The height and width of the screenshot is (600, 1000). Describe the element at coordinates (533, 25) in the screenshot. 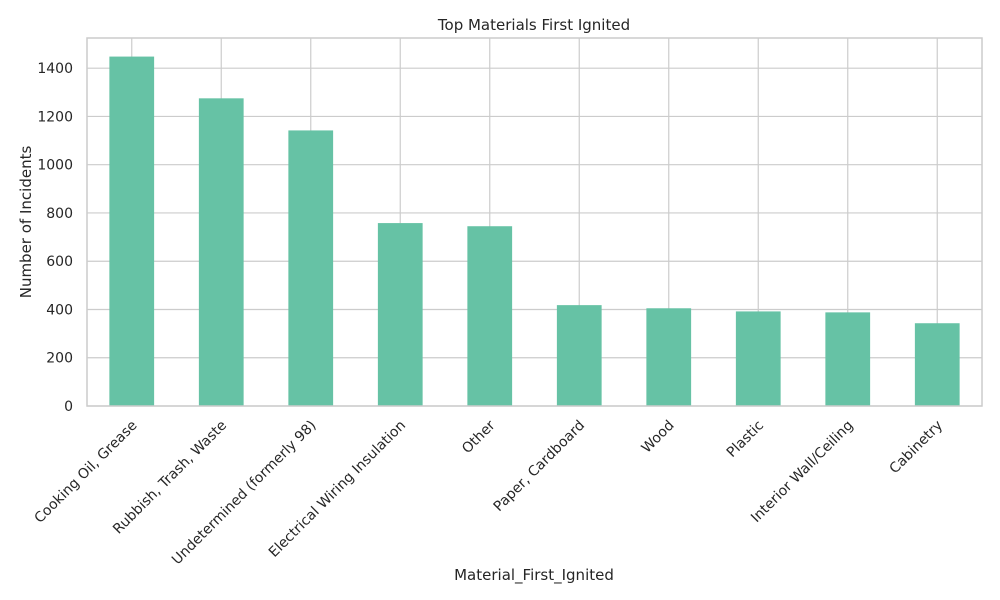

I see `chart-title: Top Materials First Ignited` at that location.